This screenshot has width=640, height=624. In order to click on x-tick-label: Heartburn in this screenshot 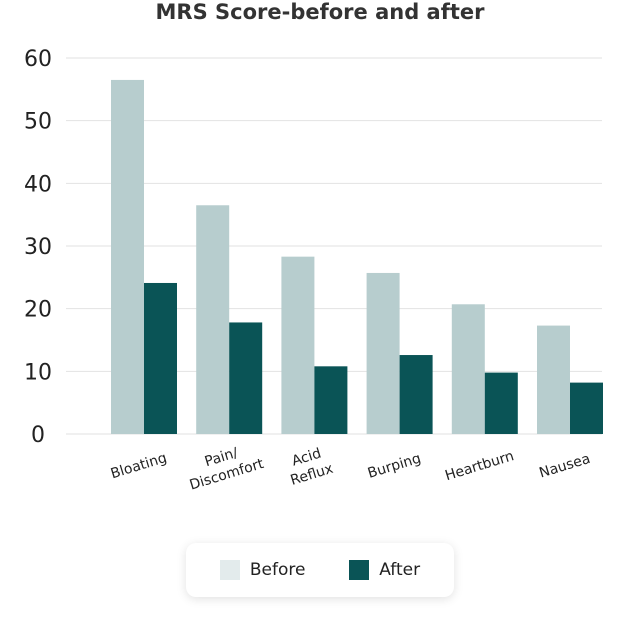, I will do `click(479, 466)`.